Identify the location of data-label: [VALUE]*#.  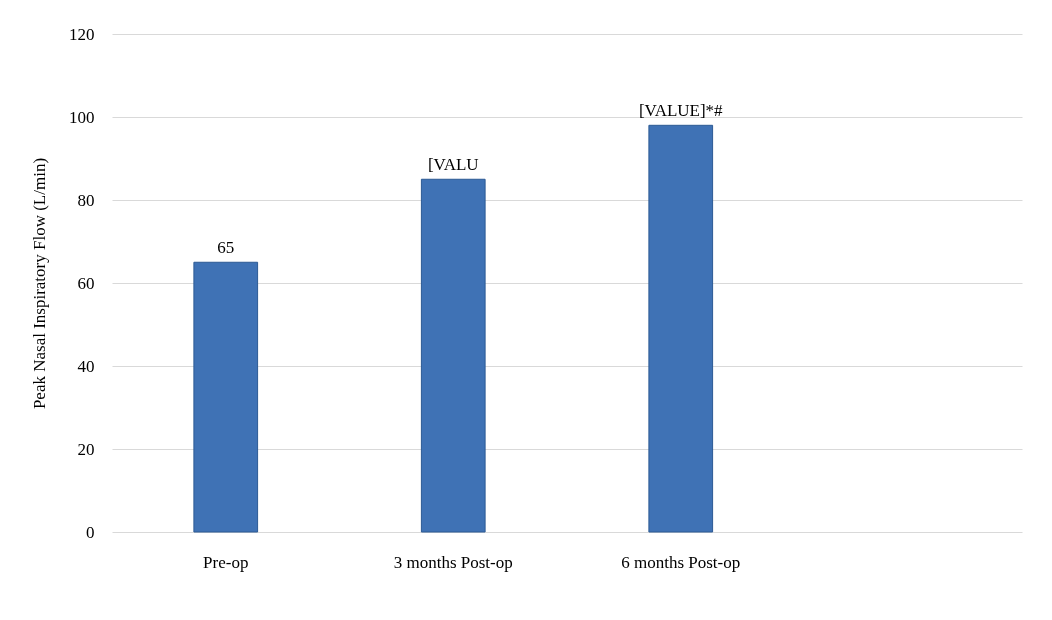
(681, 111).